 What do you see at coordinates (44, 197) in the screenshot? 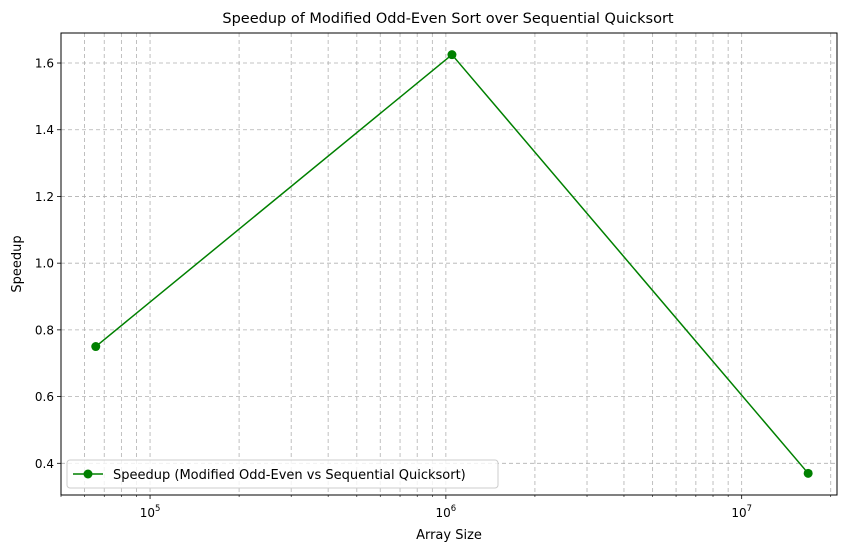
I see `y-tick-label: 1.2` at bounding box center [44, 197].